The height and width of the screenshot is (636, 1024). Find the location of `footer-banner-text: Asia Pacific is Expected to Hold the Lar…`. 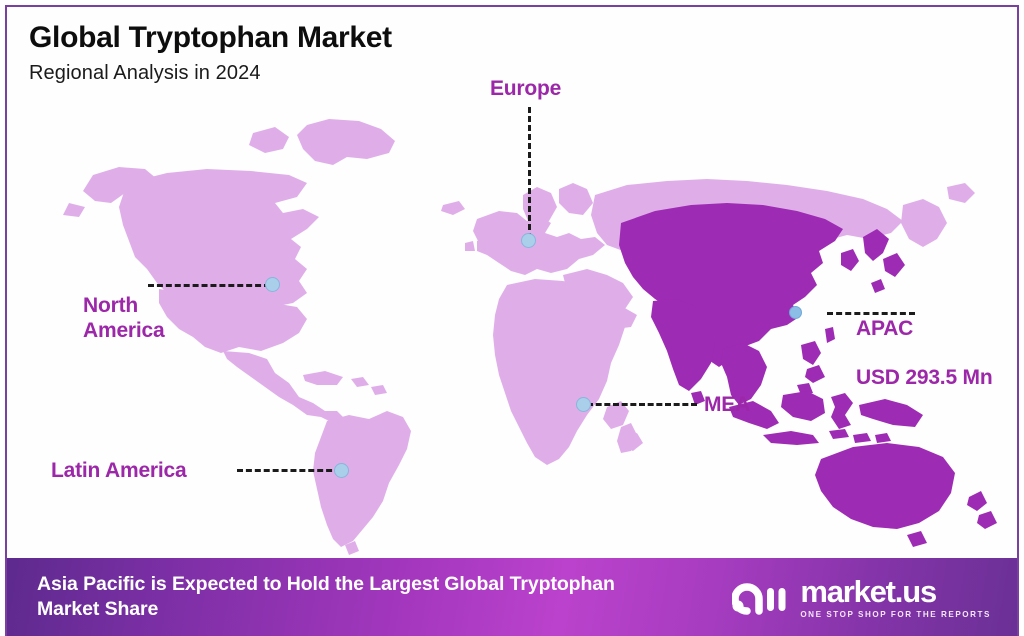

footer-banner-text: Asia Pacific is Expected to Hold the Lar… is located at coordinates (326, 596).